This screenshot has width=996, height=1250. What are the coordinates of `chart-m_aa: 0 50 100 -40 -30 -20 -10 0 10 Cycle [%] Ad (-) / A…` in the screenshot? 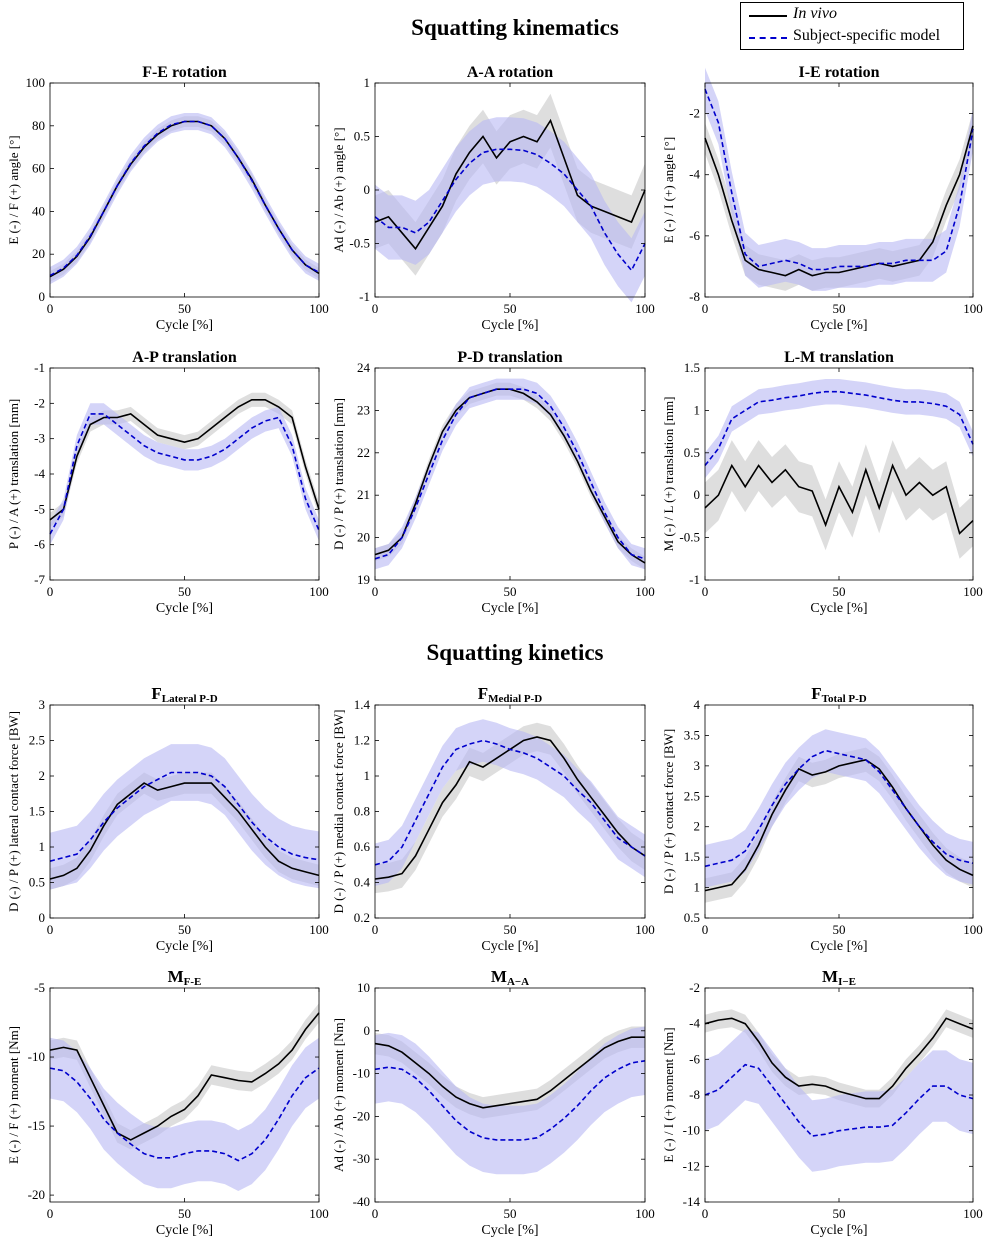 It's located at (493, 1102).